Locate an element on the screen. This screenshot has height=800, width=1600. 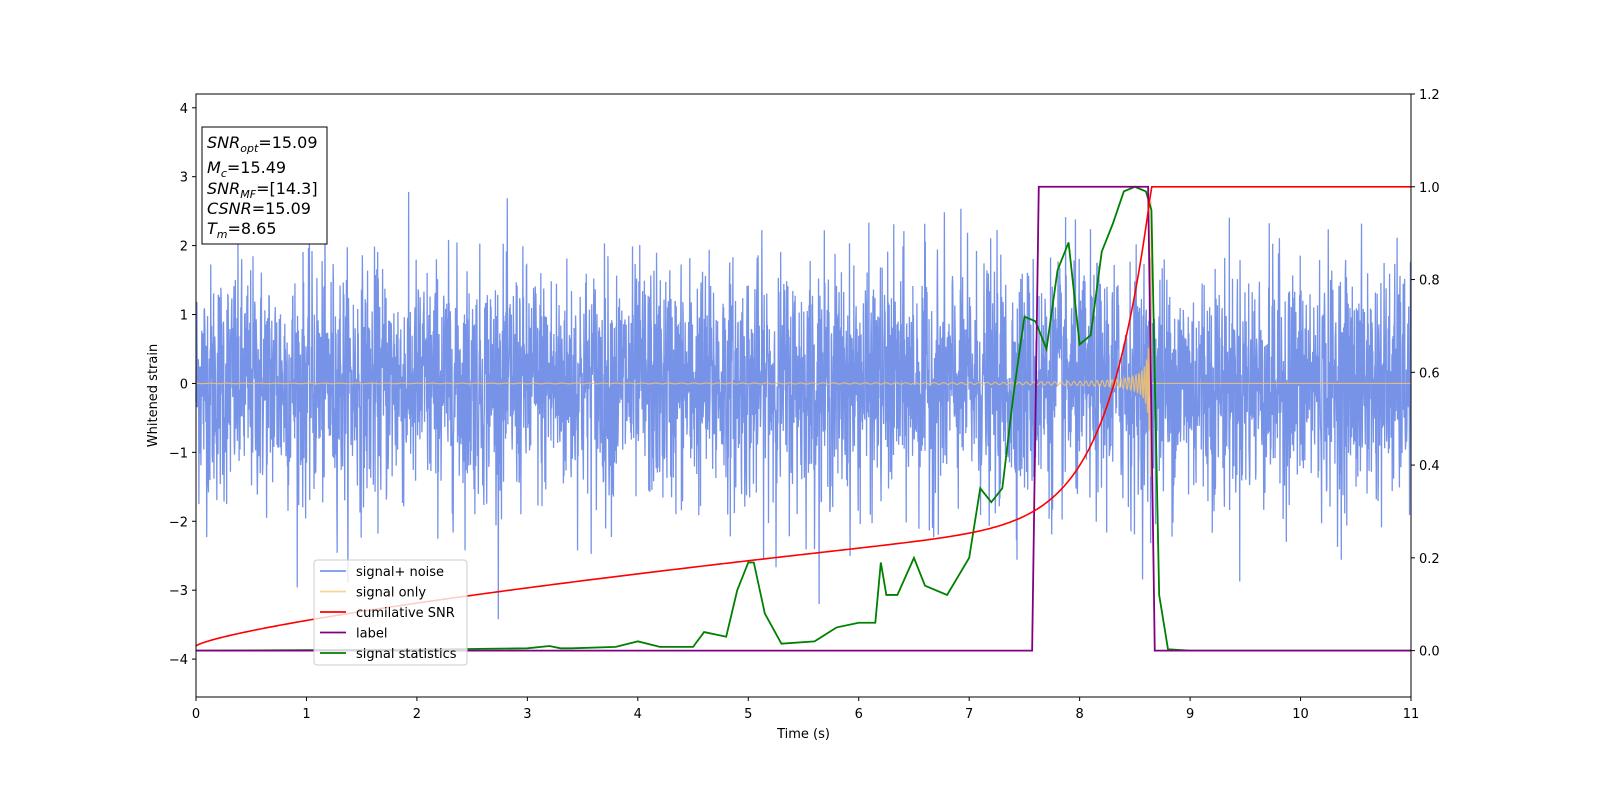
annotation-snr-opt: SNRopt=15.09 is located at coordinates (262, 144).